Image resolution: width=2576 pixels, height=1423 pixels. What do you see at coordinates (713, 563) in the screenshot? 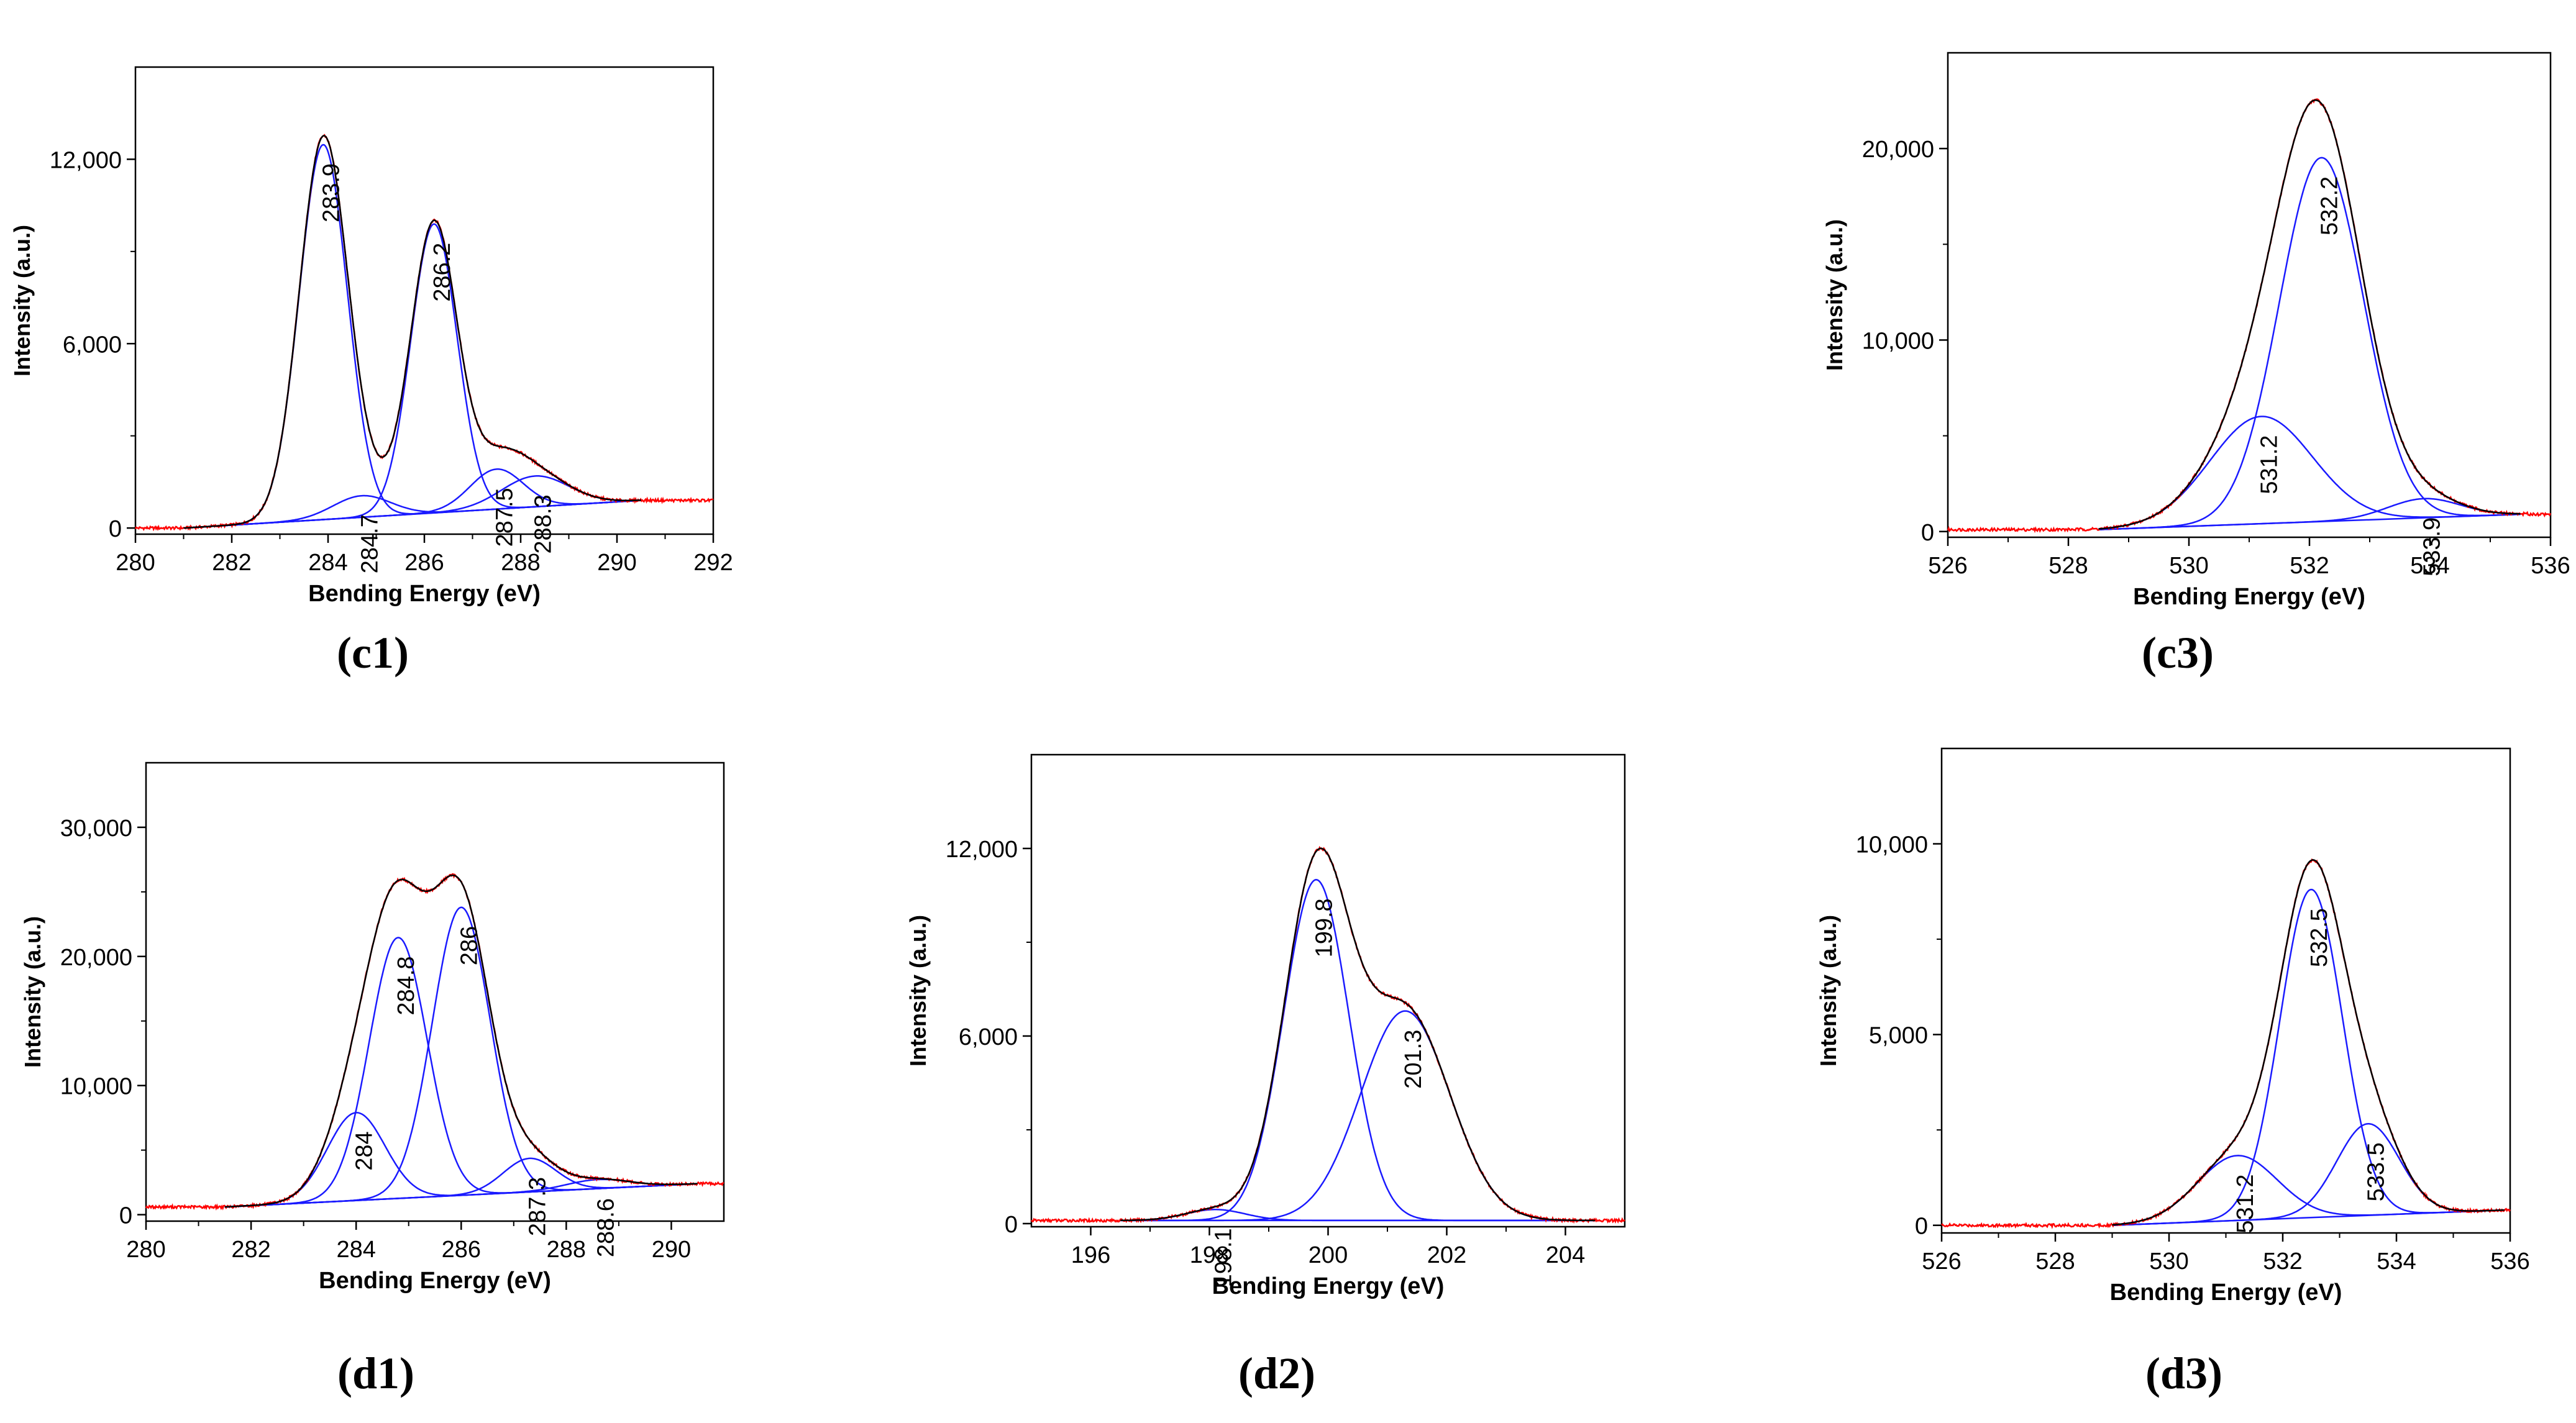
I see `x-tick-label-c1: 292` at bounding box center [713, 563].